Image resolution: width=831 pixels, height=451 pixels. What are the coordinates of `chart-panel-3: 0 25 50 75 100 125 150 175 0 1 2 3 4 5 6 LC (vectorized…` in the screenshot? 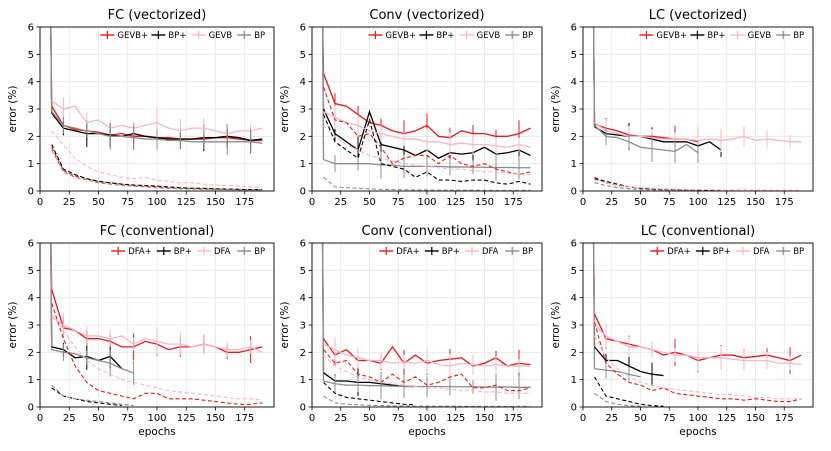 It's located at (682, 108).